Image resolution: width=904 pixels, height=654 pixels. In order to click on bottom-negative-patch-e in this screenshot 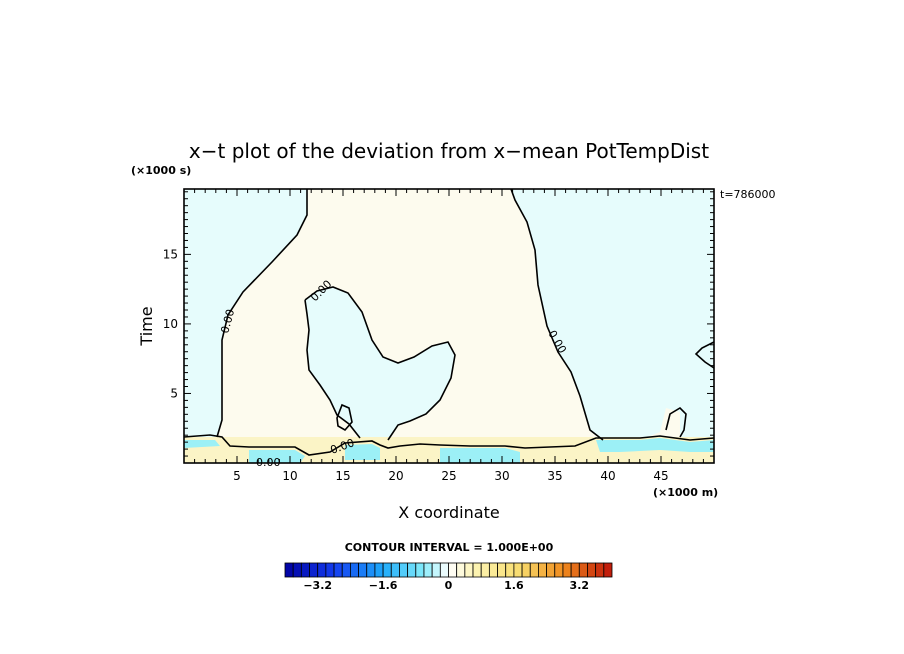, I will do `click(202, 444)`.